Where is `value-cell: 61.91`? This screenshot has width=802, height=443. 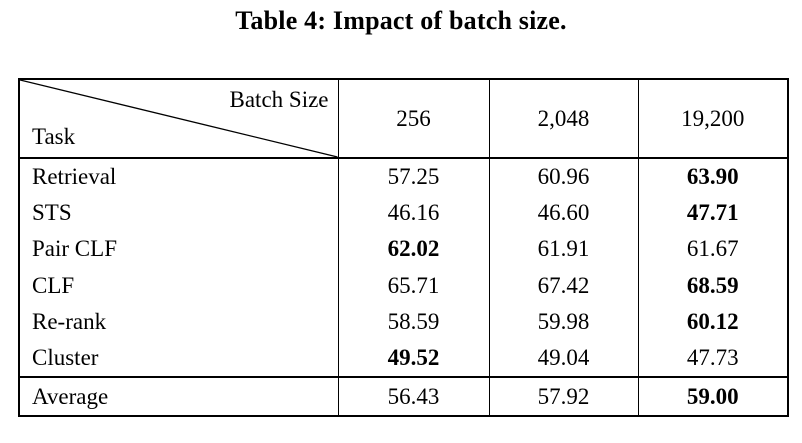
value-cell: 61.91 is located at coordinates (563, 249).